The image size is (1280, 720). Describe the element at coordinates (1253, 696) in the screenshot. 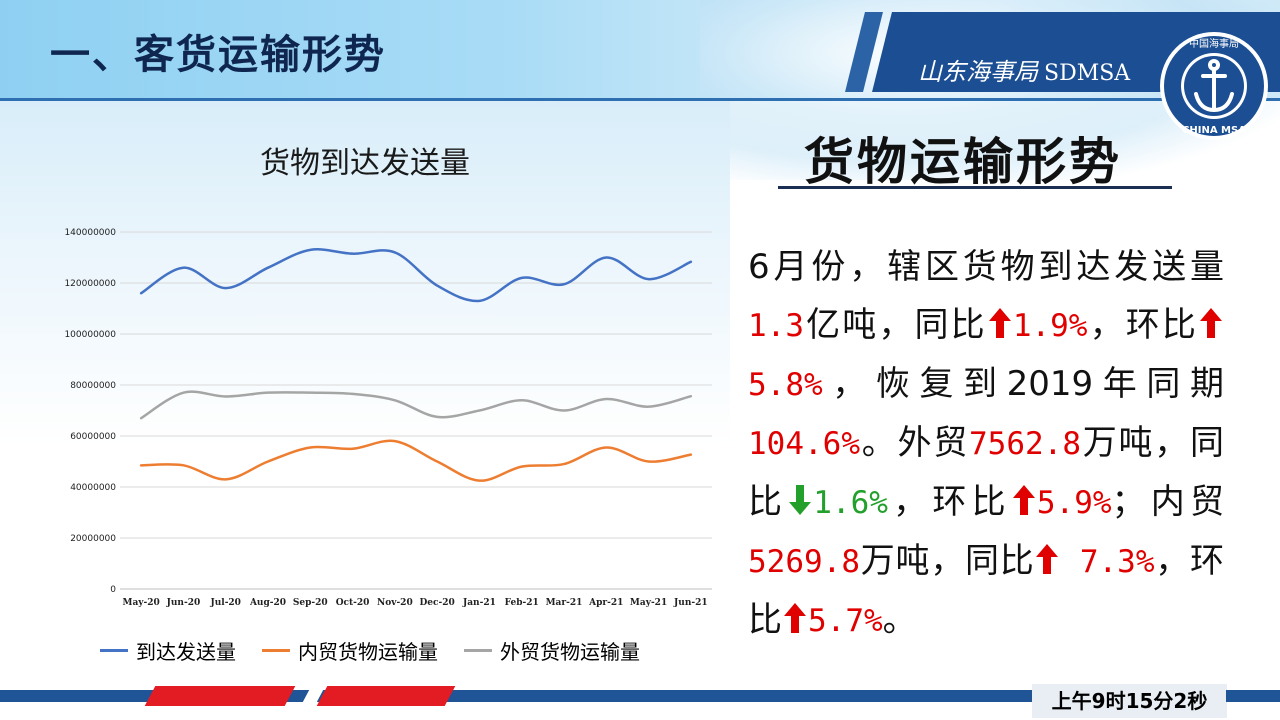

I see `footer-bar-tail` at that location.